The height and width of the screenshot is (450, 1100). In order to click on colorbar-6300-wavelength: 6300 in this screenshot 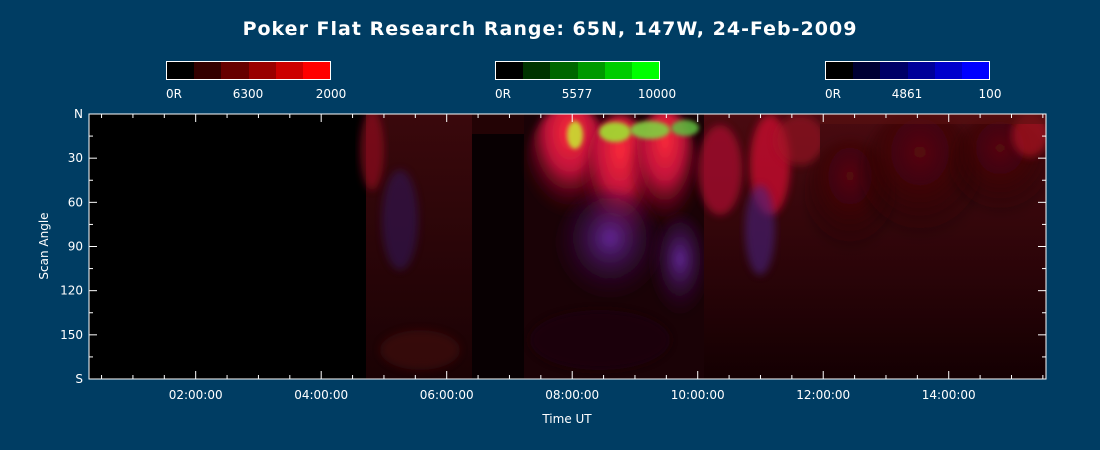, I will do `click(248, 94)`.